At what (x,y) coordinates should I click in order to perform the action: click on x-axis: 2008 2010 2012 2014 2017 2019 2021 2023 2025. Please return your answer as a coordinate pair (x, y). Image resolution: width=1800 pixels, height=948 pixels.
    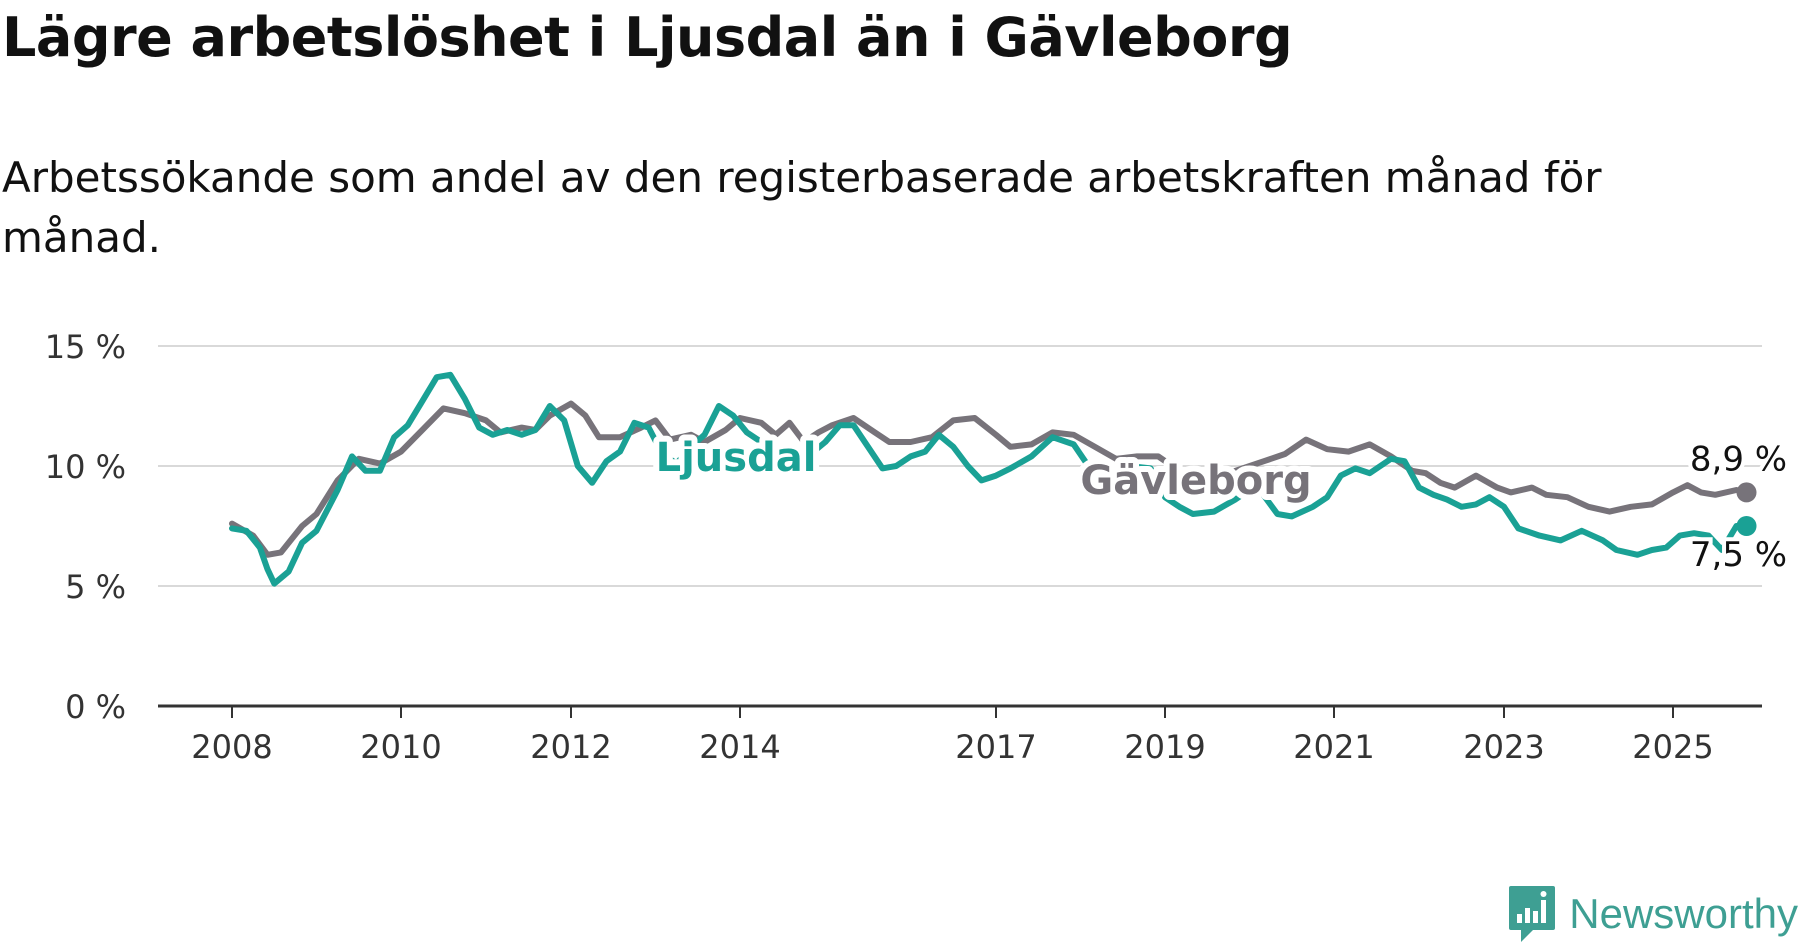
    Looking at the image, I should click on (952, 736).